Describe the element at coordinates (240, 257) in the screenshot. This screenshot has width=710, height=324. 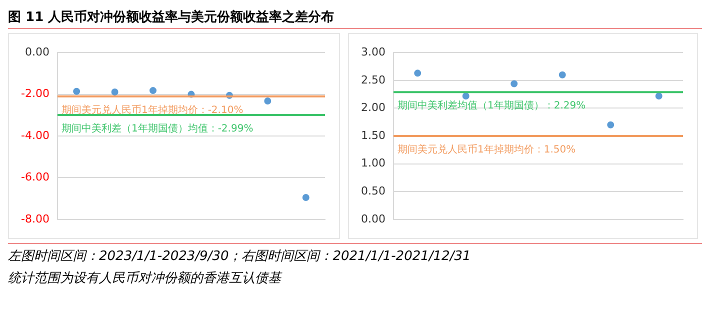
I see `text: 左图时间区间：2023/1/1-2023/9/30；右图时间区间：2021/1/1-2021/12/31` at that location.